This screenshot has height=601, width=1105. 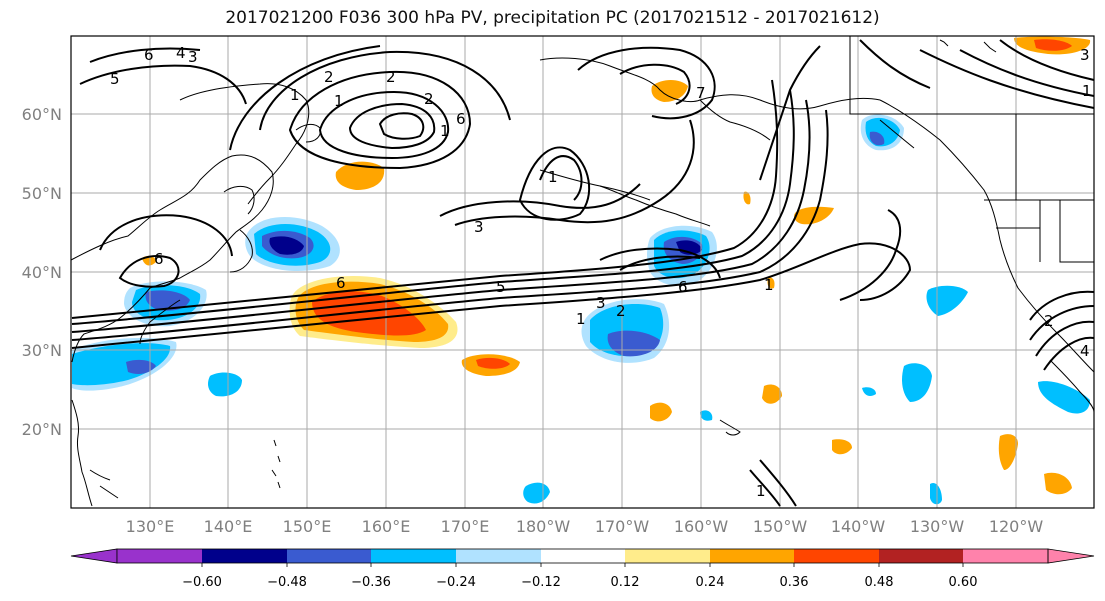 I want to click on colorbar-tick-label: 0.60, so click(x=963, y=582).